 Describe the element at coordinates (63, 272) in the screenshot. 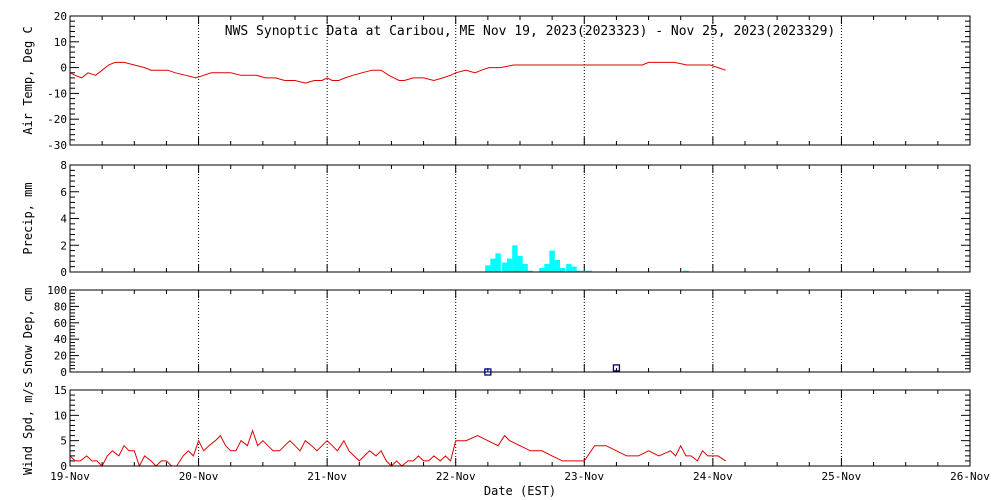

I see `precip-ytick-label: 0` at that location.